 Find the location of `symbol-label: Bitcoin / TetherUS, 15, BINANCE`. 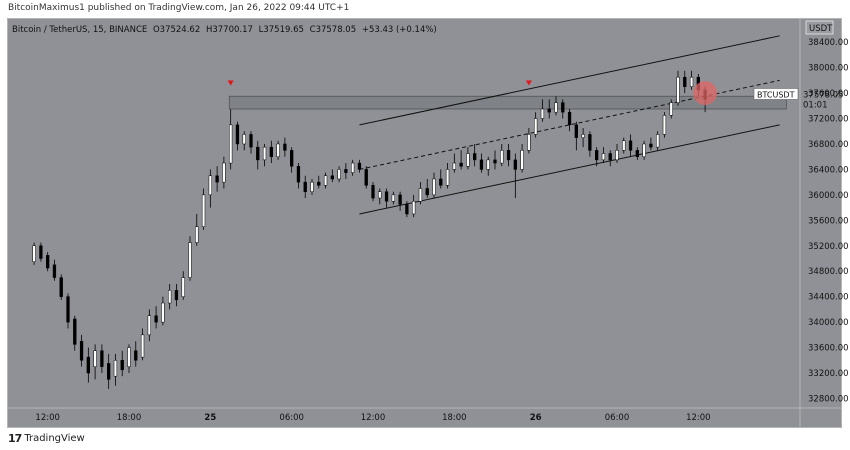

symbol-label: Bitcoin / TetherUS, 15, BINANCE is located at coordinates (80, 30).